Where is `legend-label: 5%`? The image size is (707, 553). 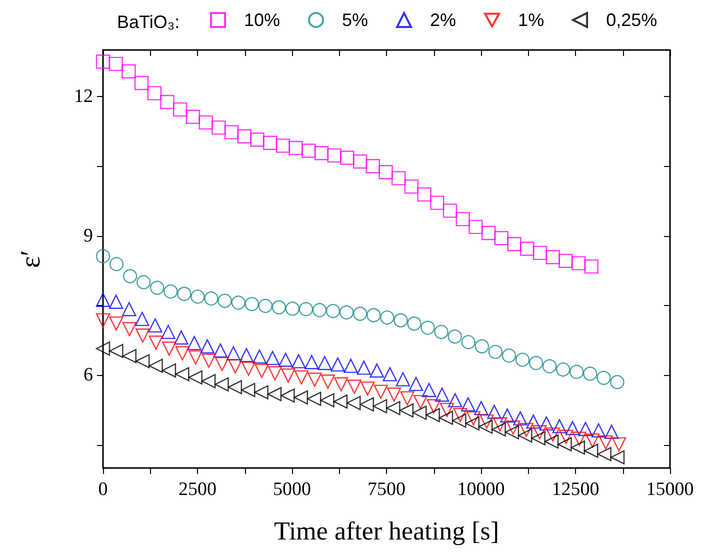 legend-label: 5% is located at coordinates (355, 20).